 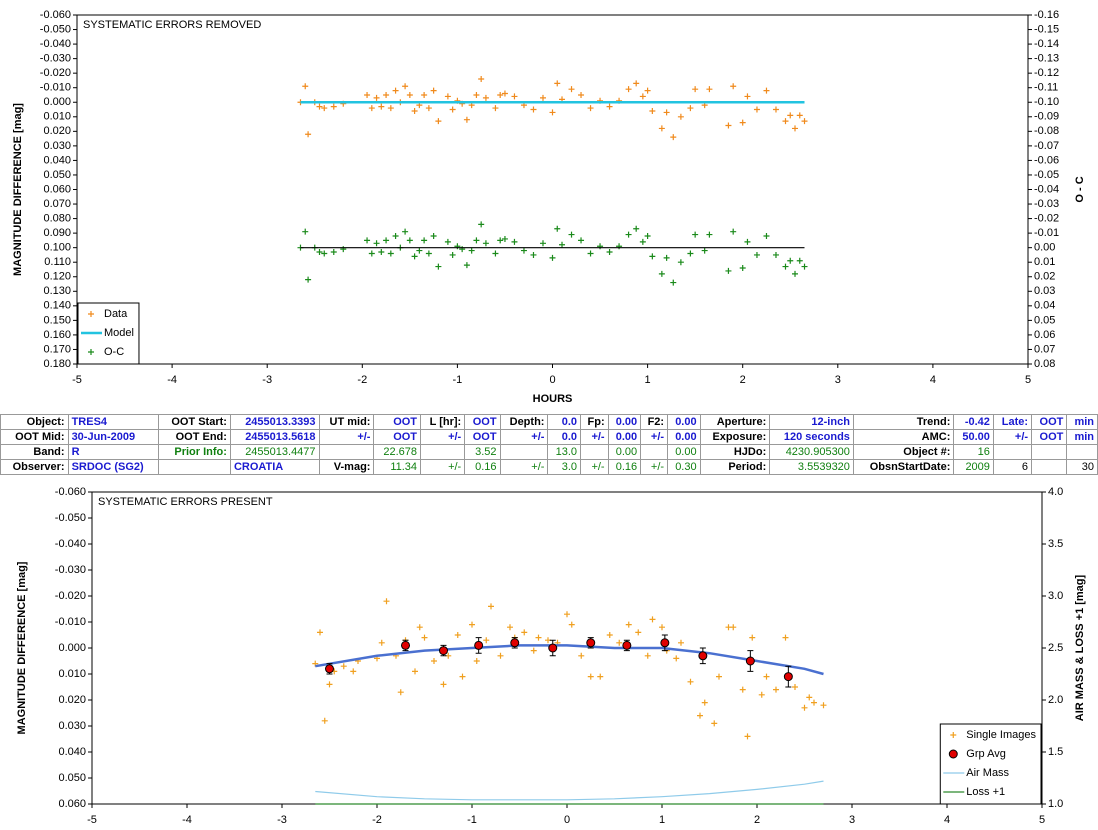 I want to click on y-tick-label: 0.070, so click(x=57, y=204).